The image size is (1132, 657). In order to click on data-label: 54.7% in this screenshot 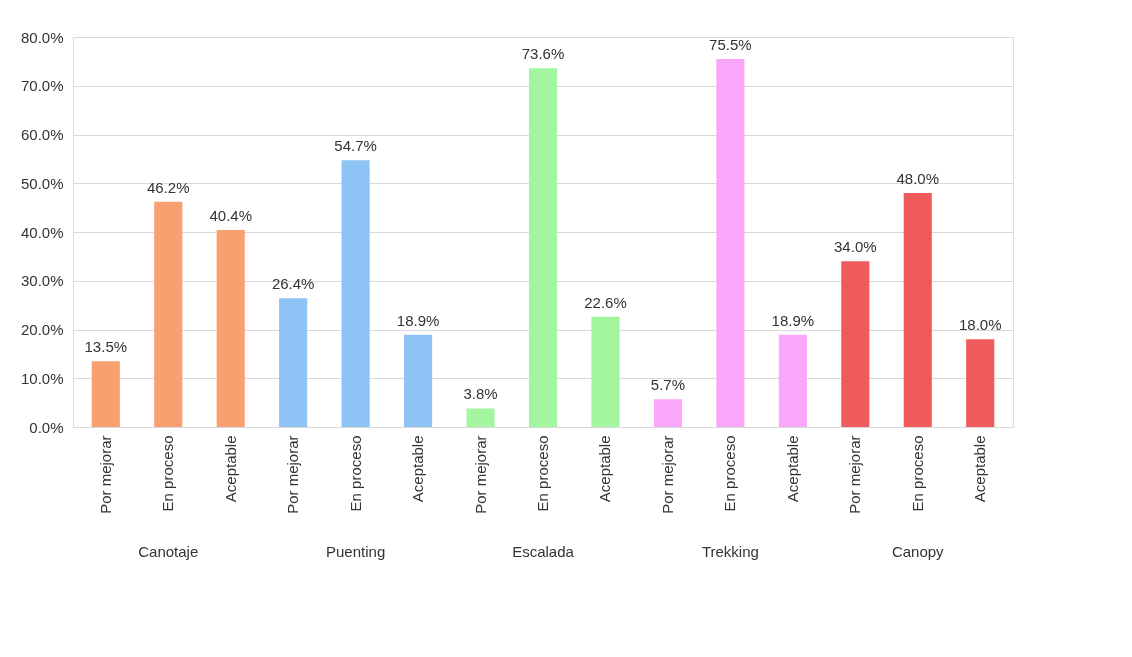, I will do `click(355, 146)`.